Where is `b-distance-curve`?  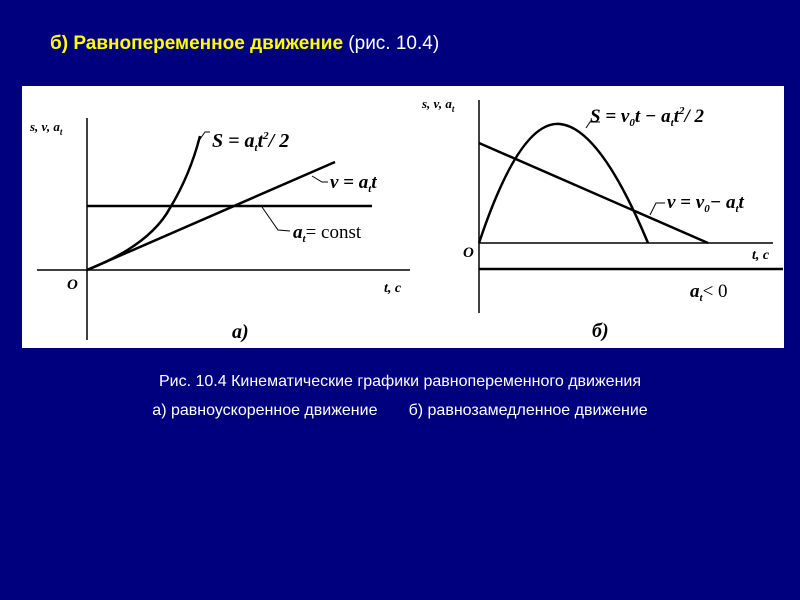
b-distance-curve is located at coordinates (563, 183).